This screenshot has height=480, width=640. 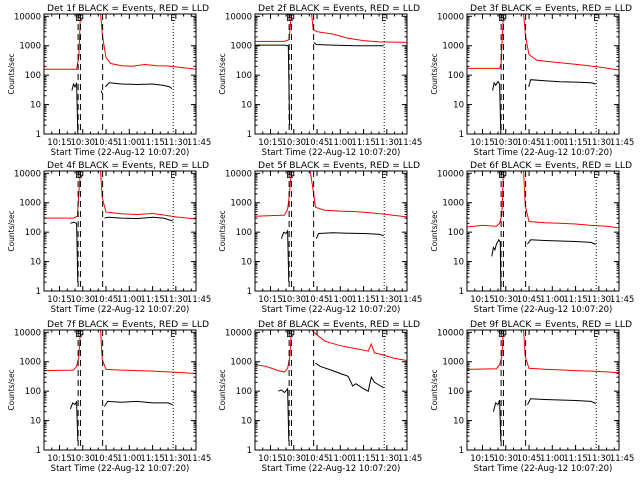 I want to click on chart-title: Det 2f BLACK = Events, RED = LLD, so click(x=339, y=8).